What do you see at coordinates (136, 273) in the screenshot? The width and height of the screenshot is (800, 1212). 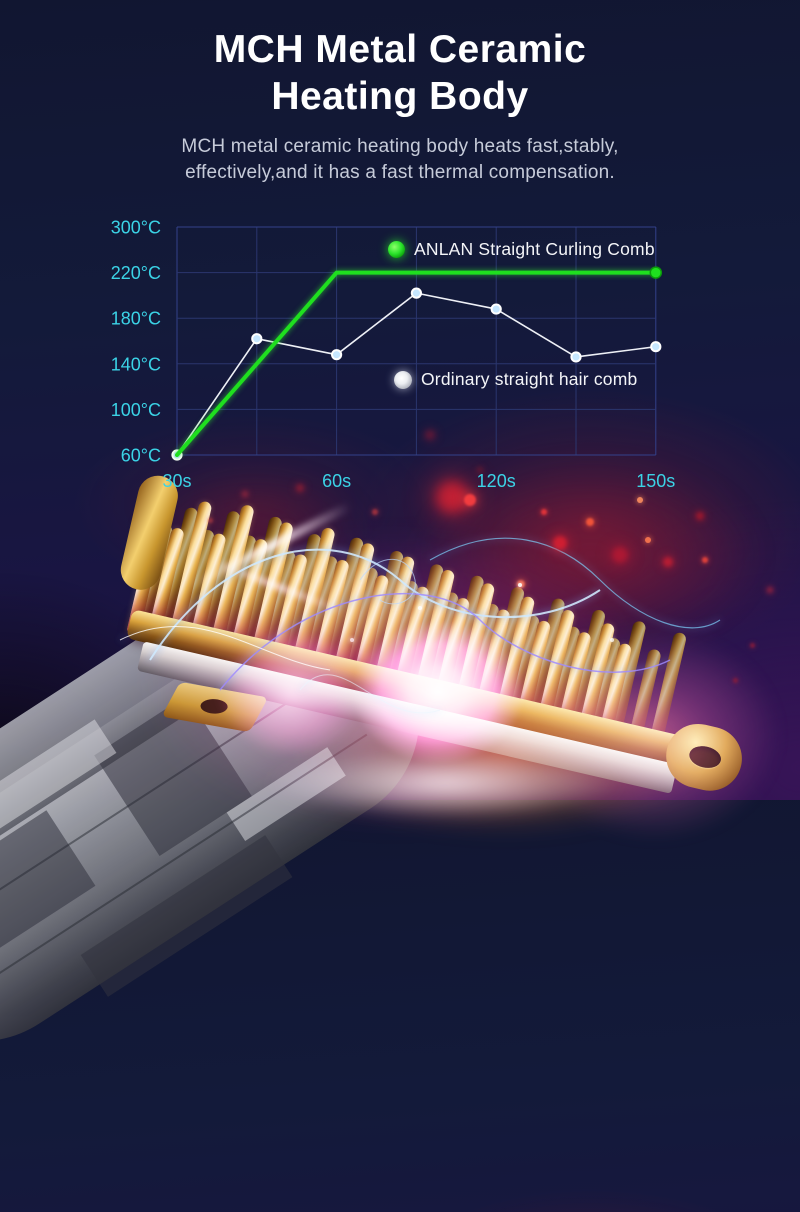 I see `svg-text: 220°C` at bounding box center [136, 273].